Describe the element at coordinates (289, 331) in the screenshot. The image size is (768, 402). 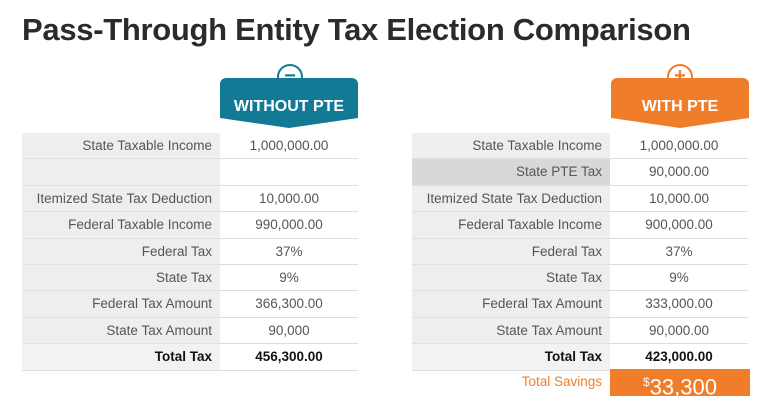
I see `row-value: 90,000` at that location.